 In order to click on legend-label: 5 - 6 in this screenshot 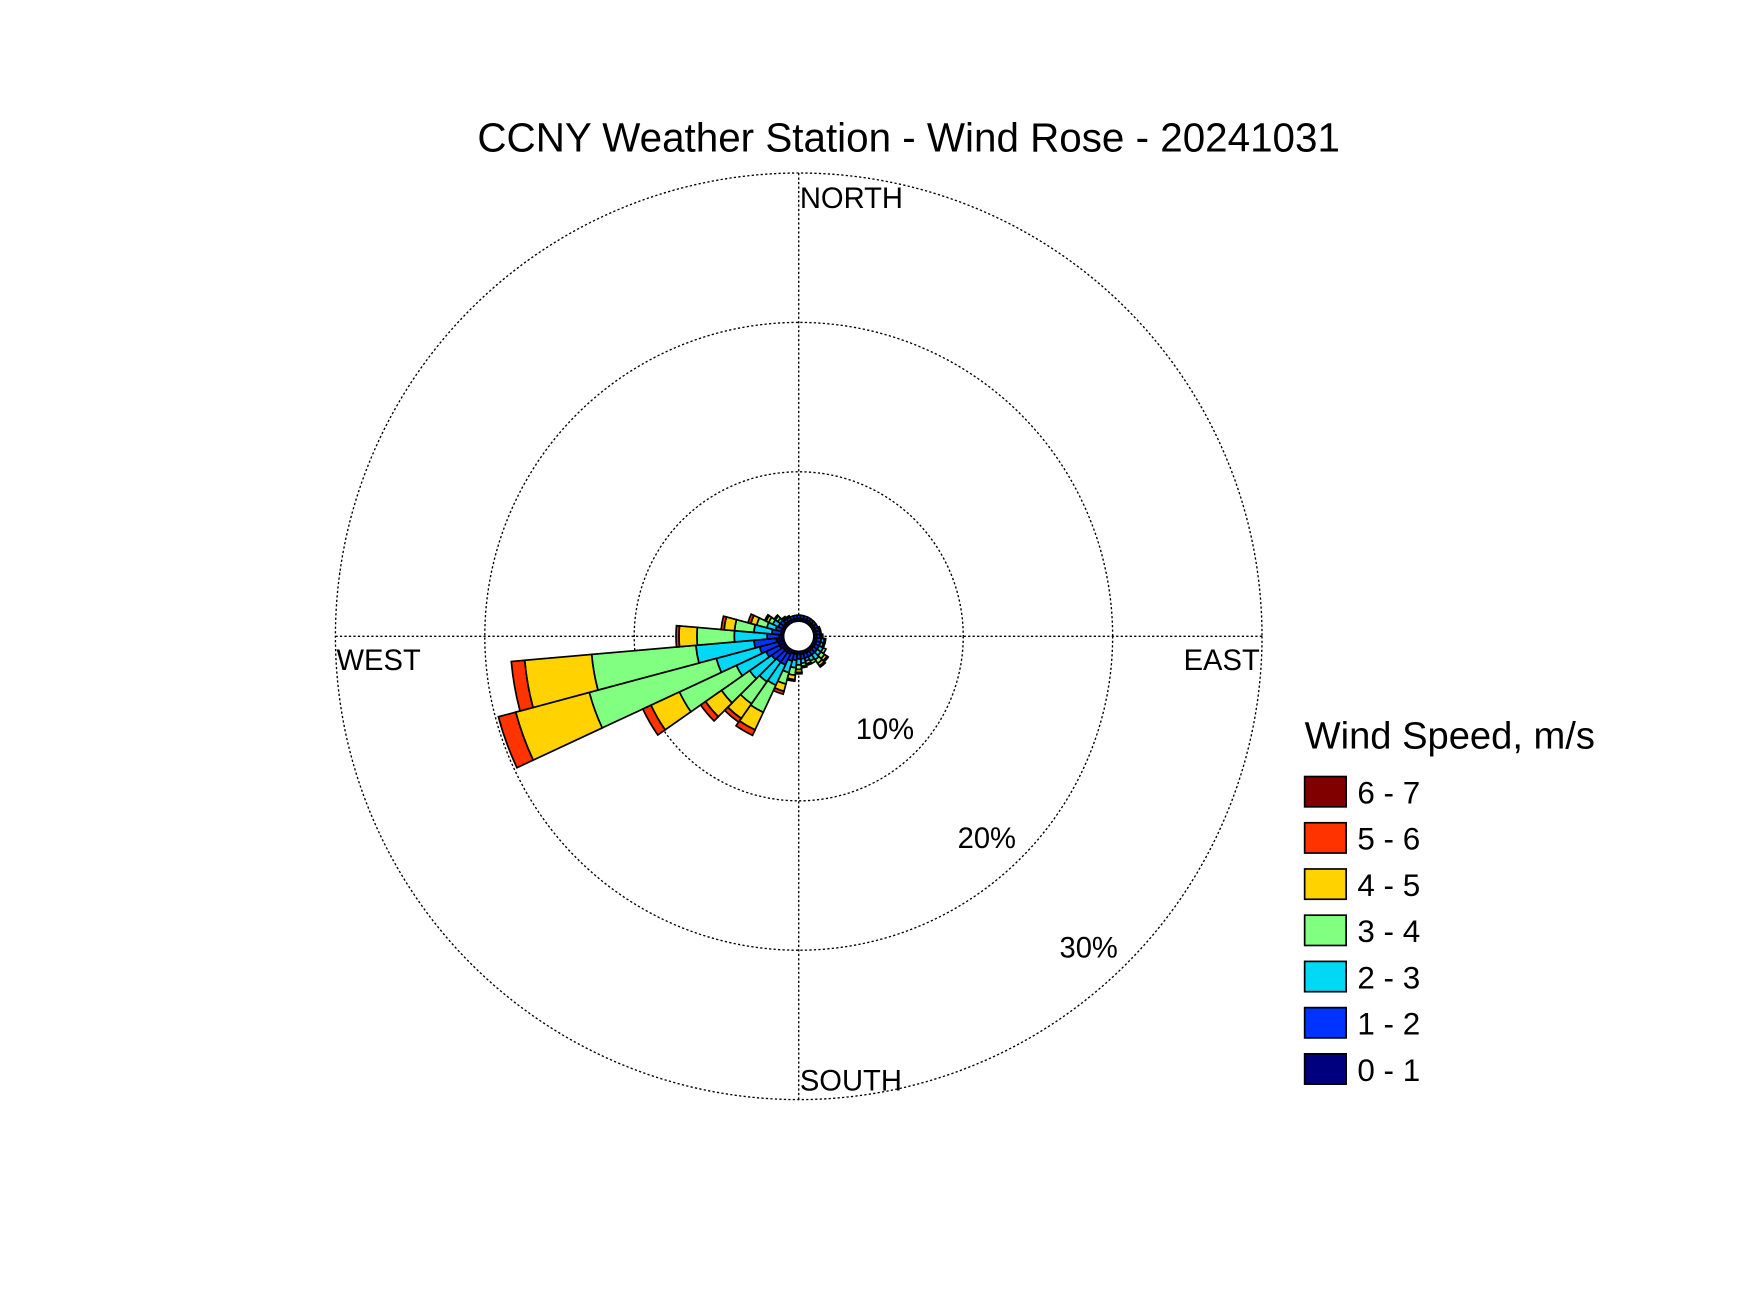, I will do `click(1388, 839)`.